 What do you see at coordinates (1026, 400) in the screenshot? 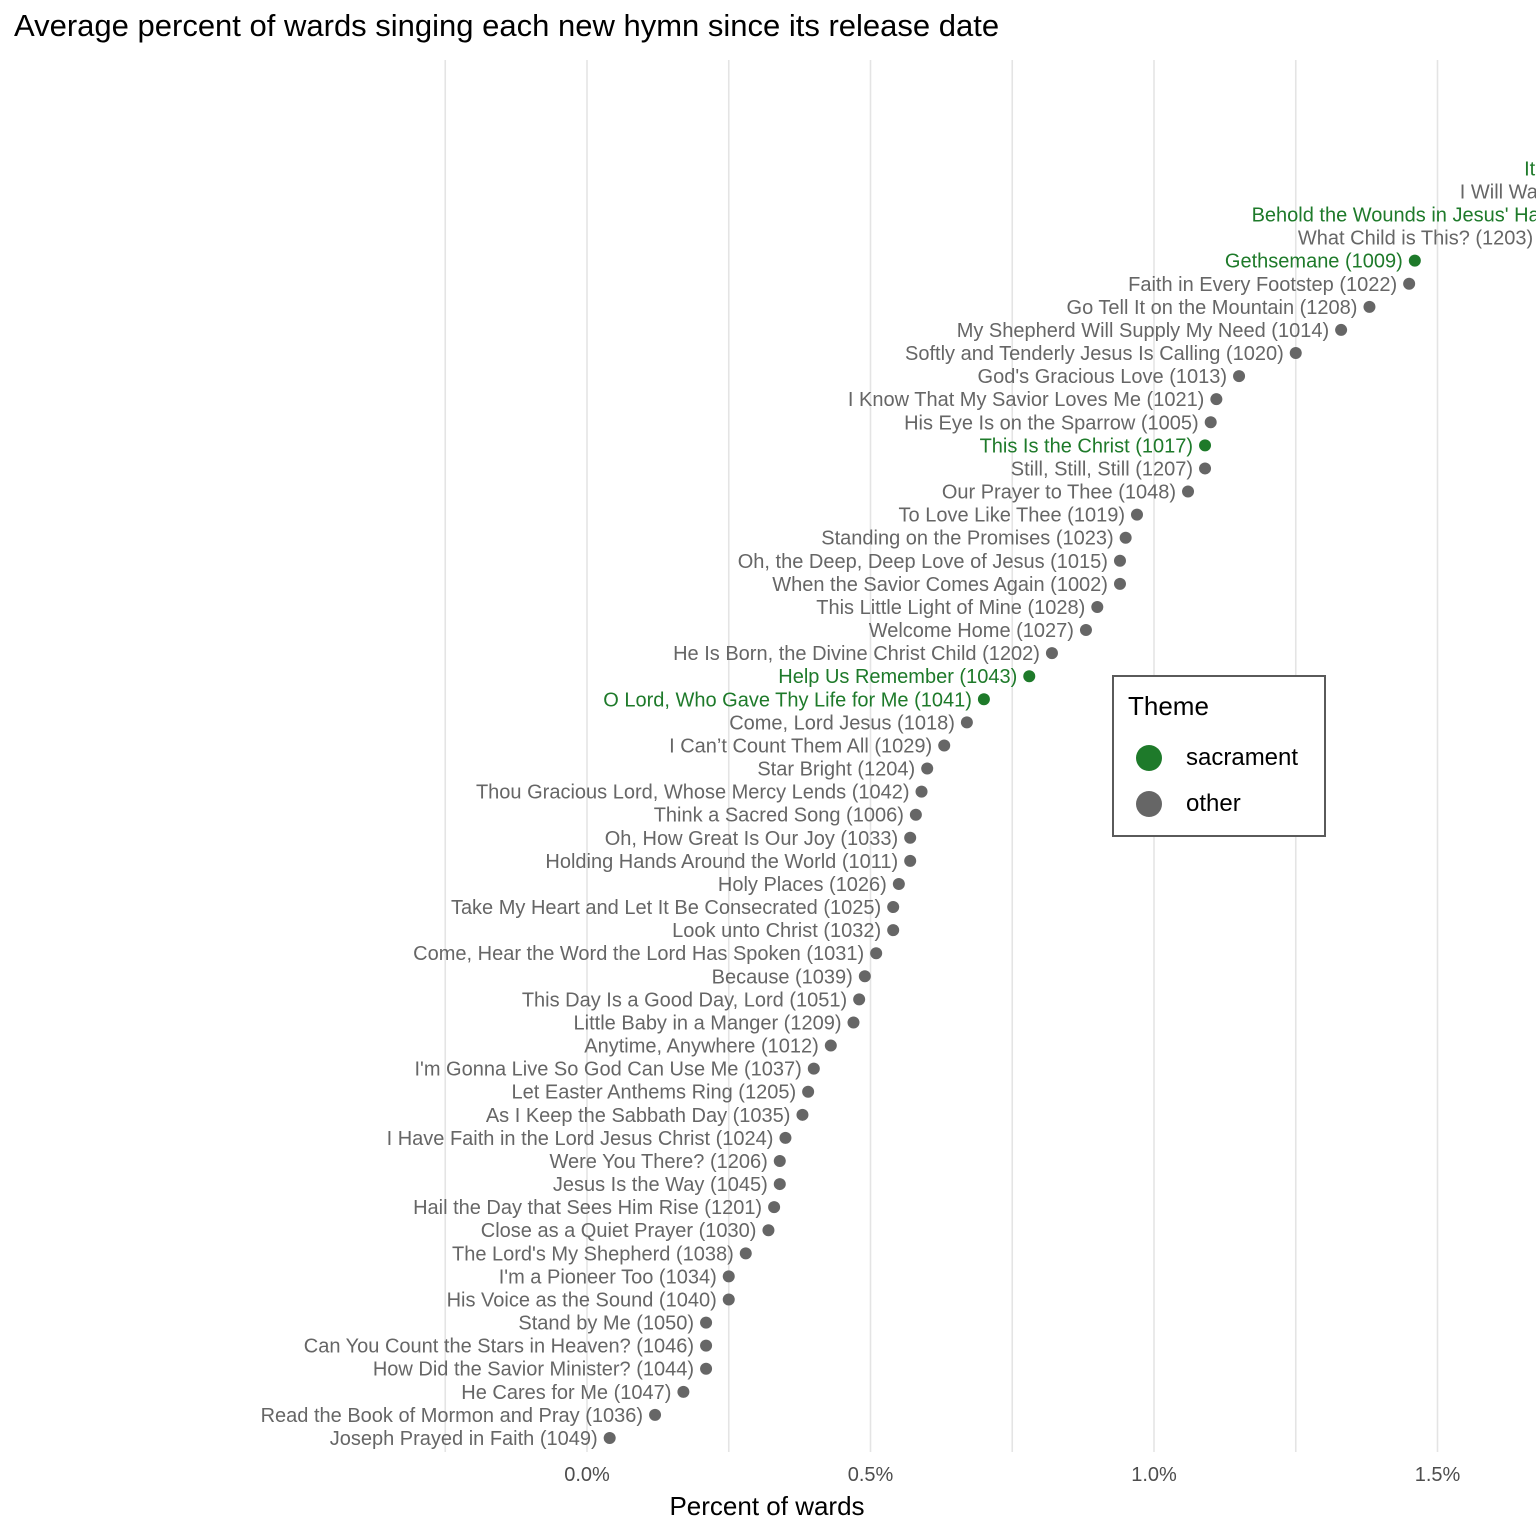
I see `point-label: I Know That My Savior Loves Me (1021)` at bounding box center [1026, 400].